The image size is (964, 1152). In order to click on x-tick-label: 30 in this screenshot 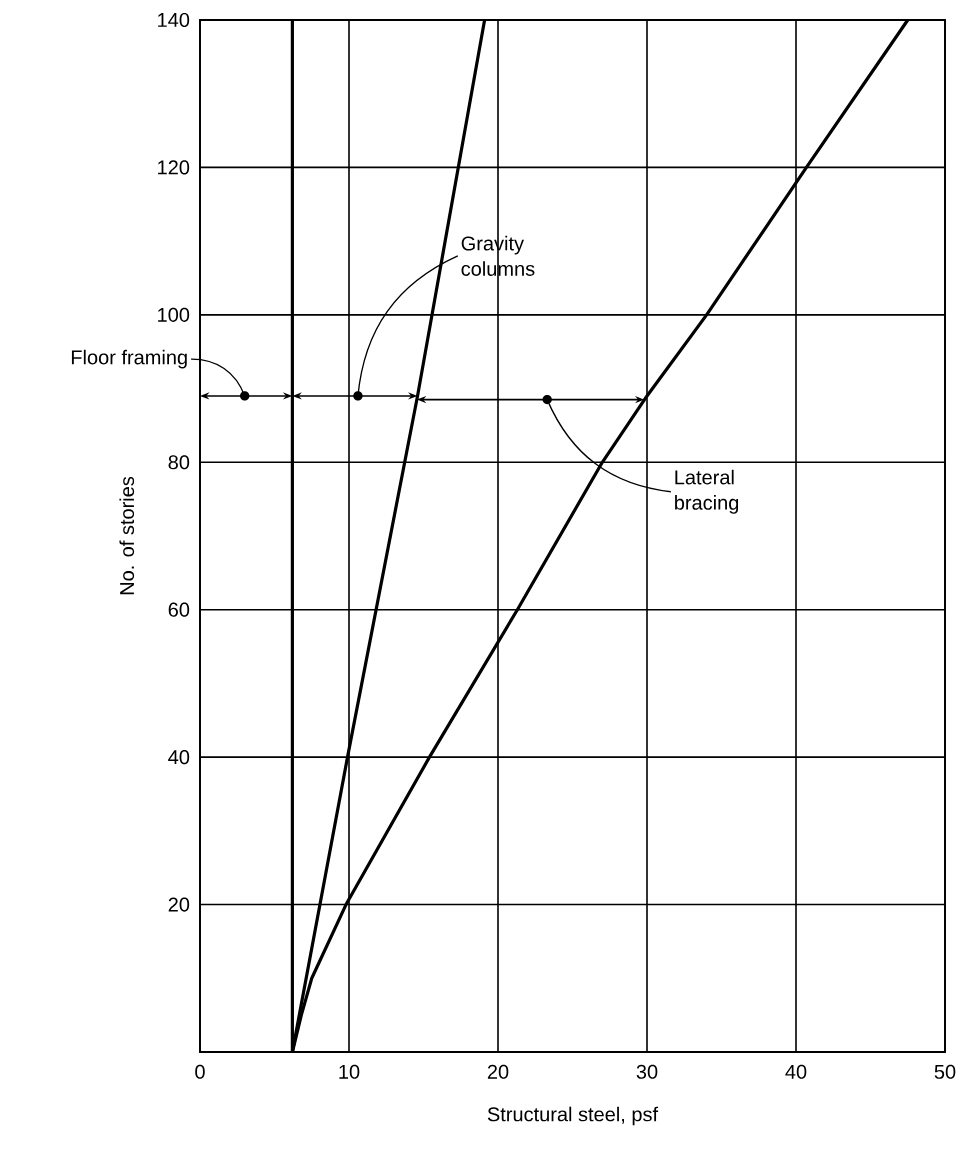, I will do `click(647, 1071)`.